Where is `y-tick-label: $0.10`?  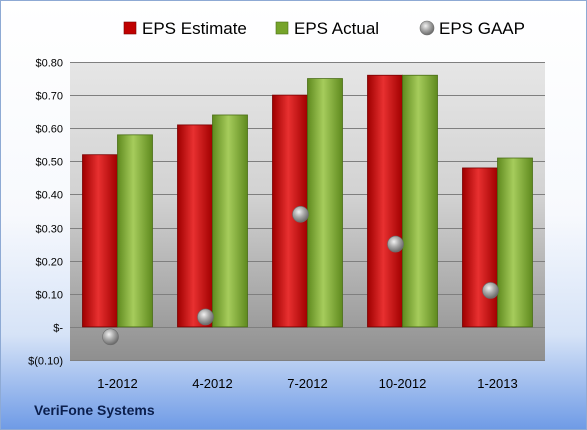 y-tick-label: $0.10 is located at coordinates (49, 296).